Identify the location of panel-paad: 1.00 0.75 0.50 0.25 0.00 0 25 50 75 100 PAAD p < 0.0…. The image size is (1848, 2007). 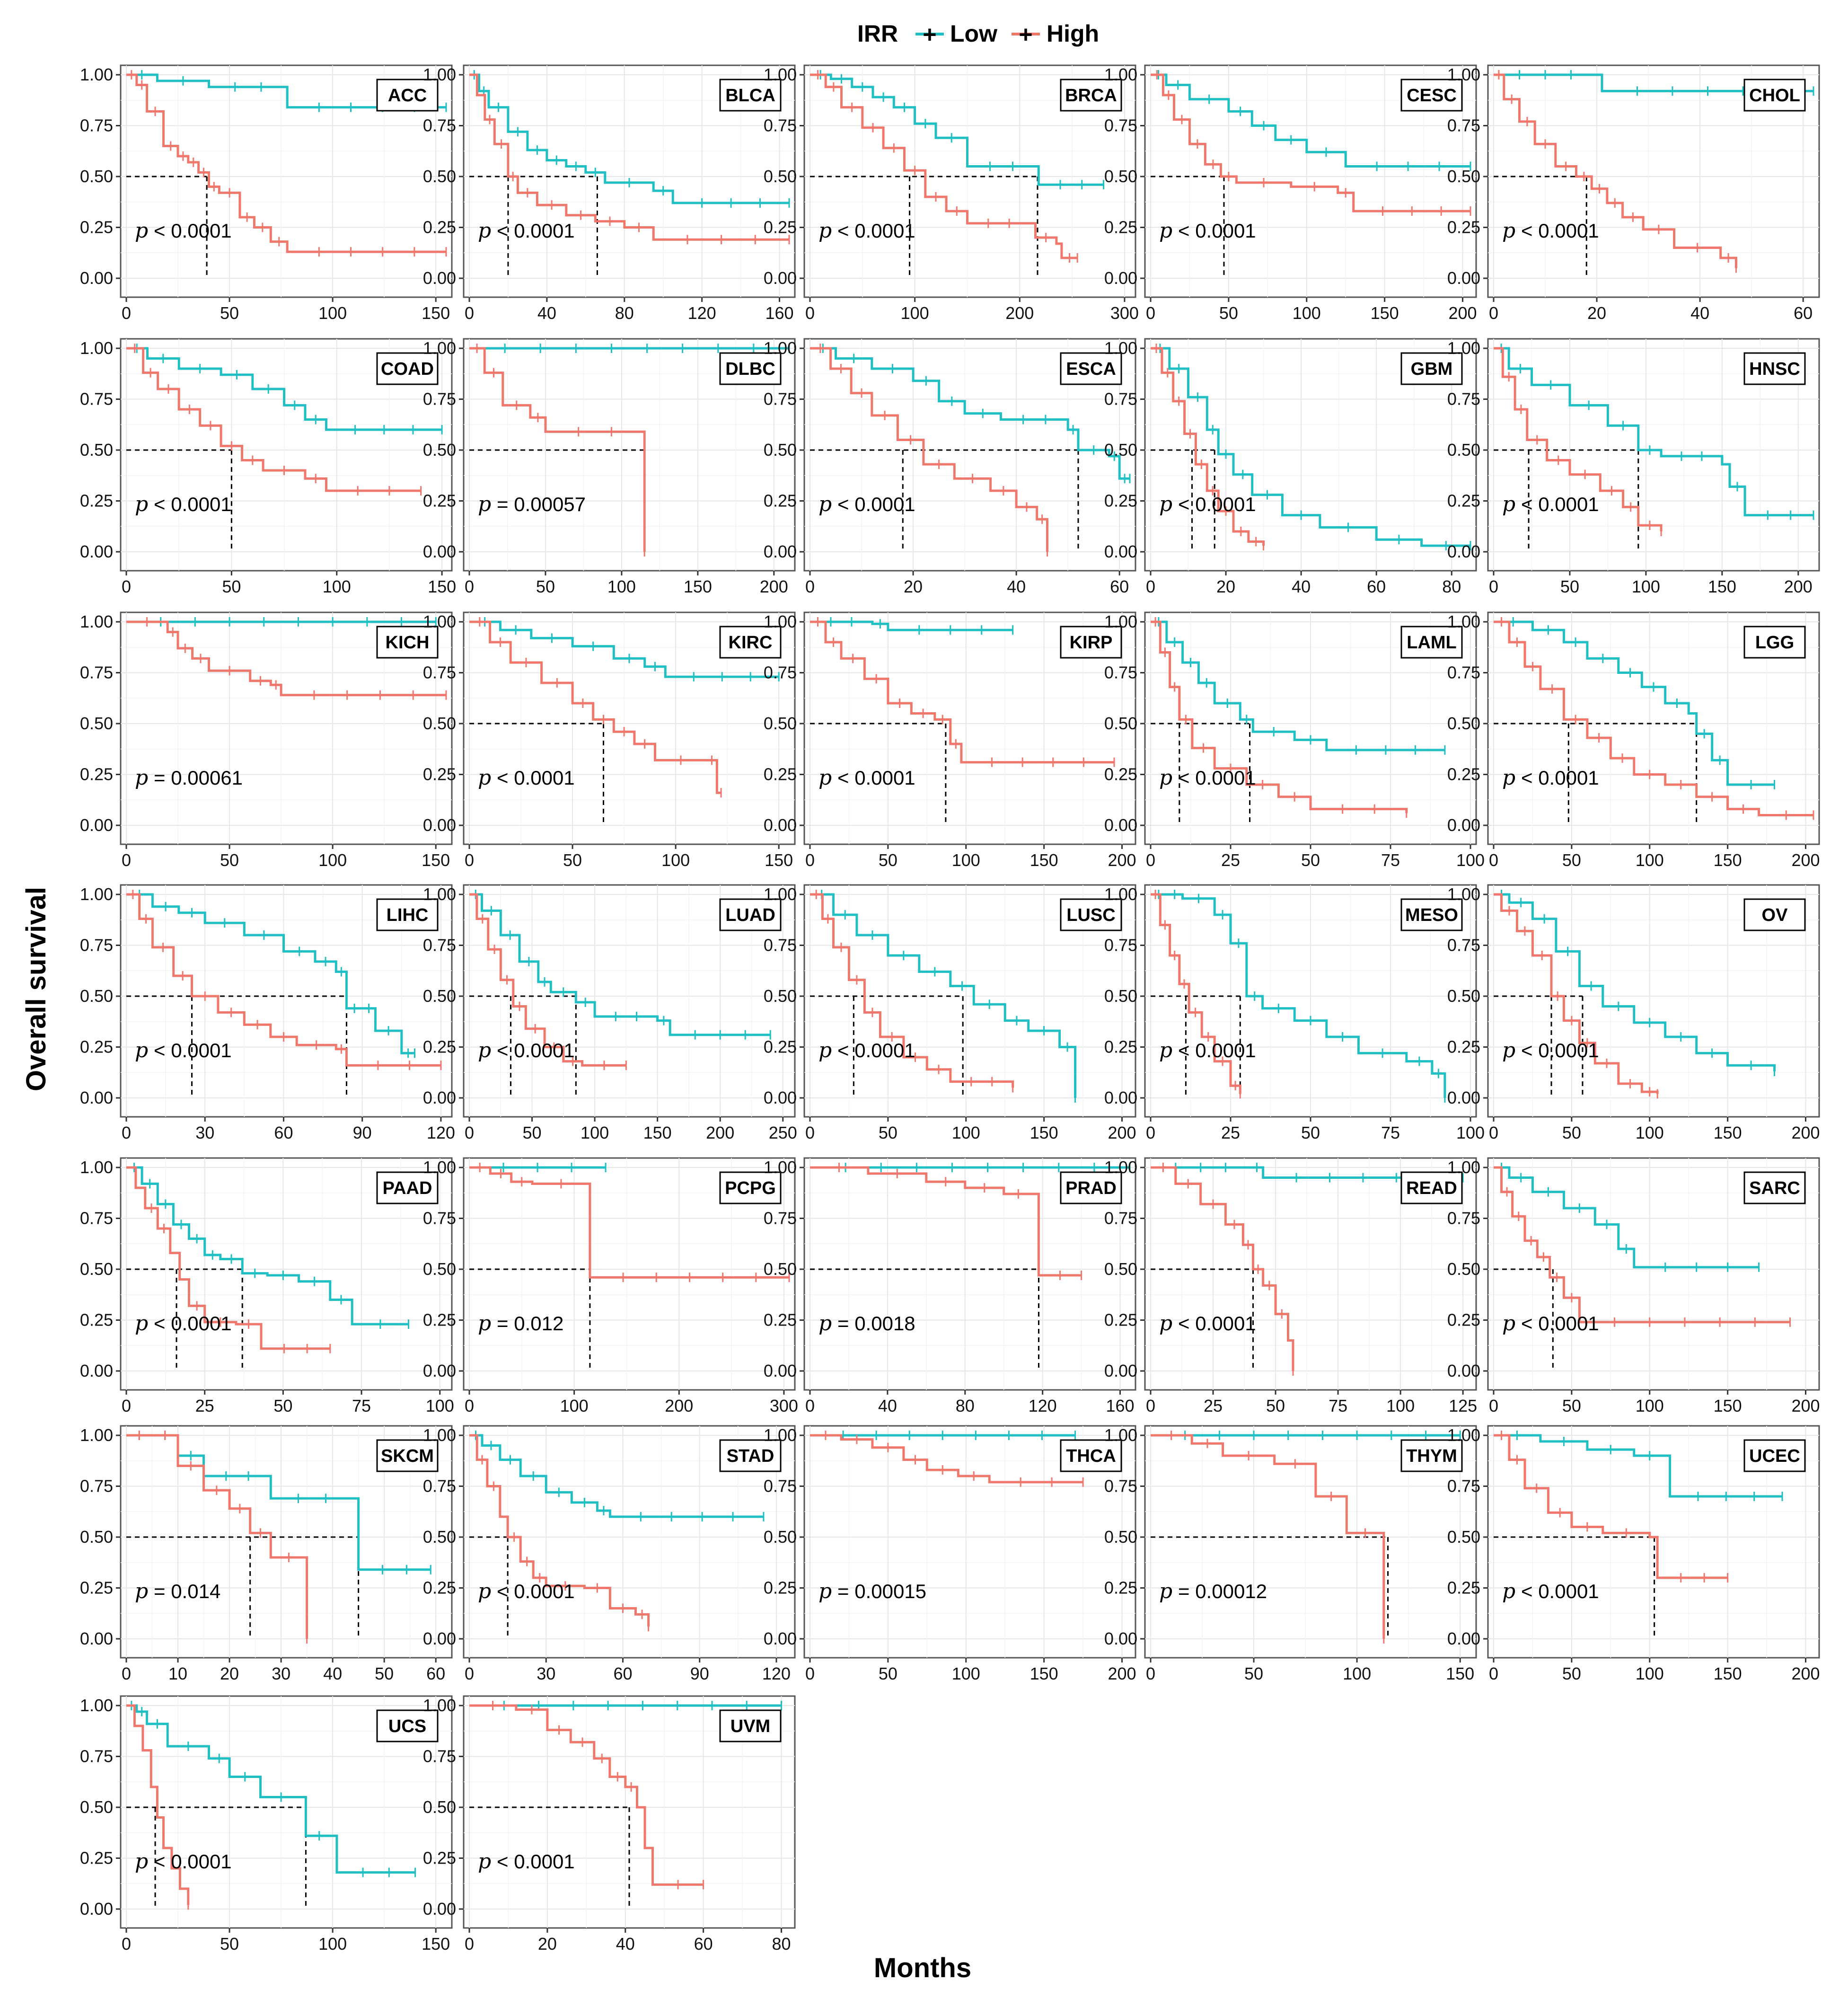
(267, 1286).